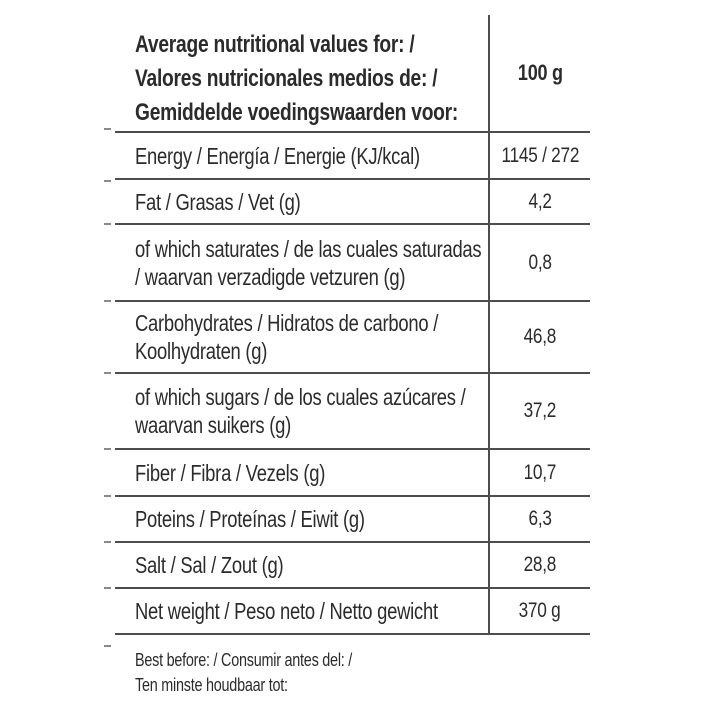 The width and height of the screenshot is (720, 720). Describe the element at coordinates (286, 78) in the screenshot. I see `header-line-es: Valores nutricionales medios de: /` at that location.